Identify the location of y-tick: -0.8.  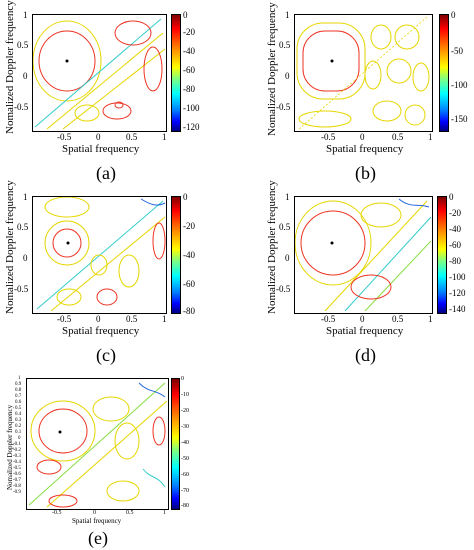
(17, 486).